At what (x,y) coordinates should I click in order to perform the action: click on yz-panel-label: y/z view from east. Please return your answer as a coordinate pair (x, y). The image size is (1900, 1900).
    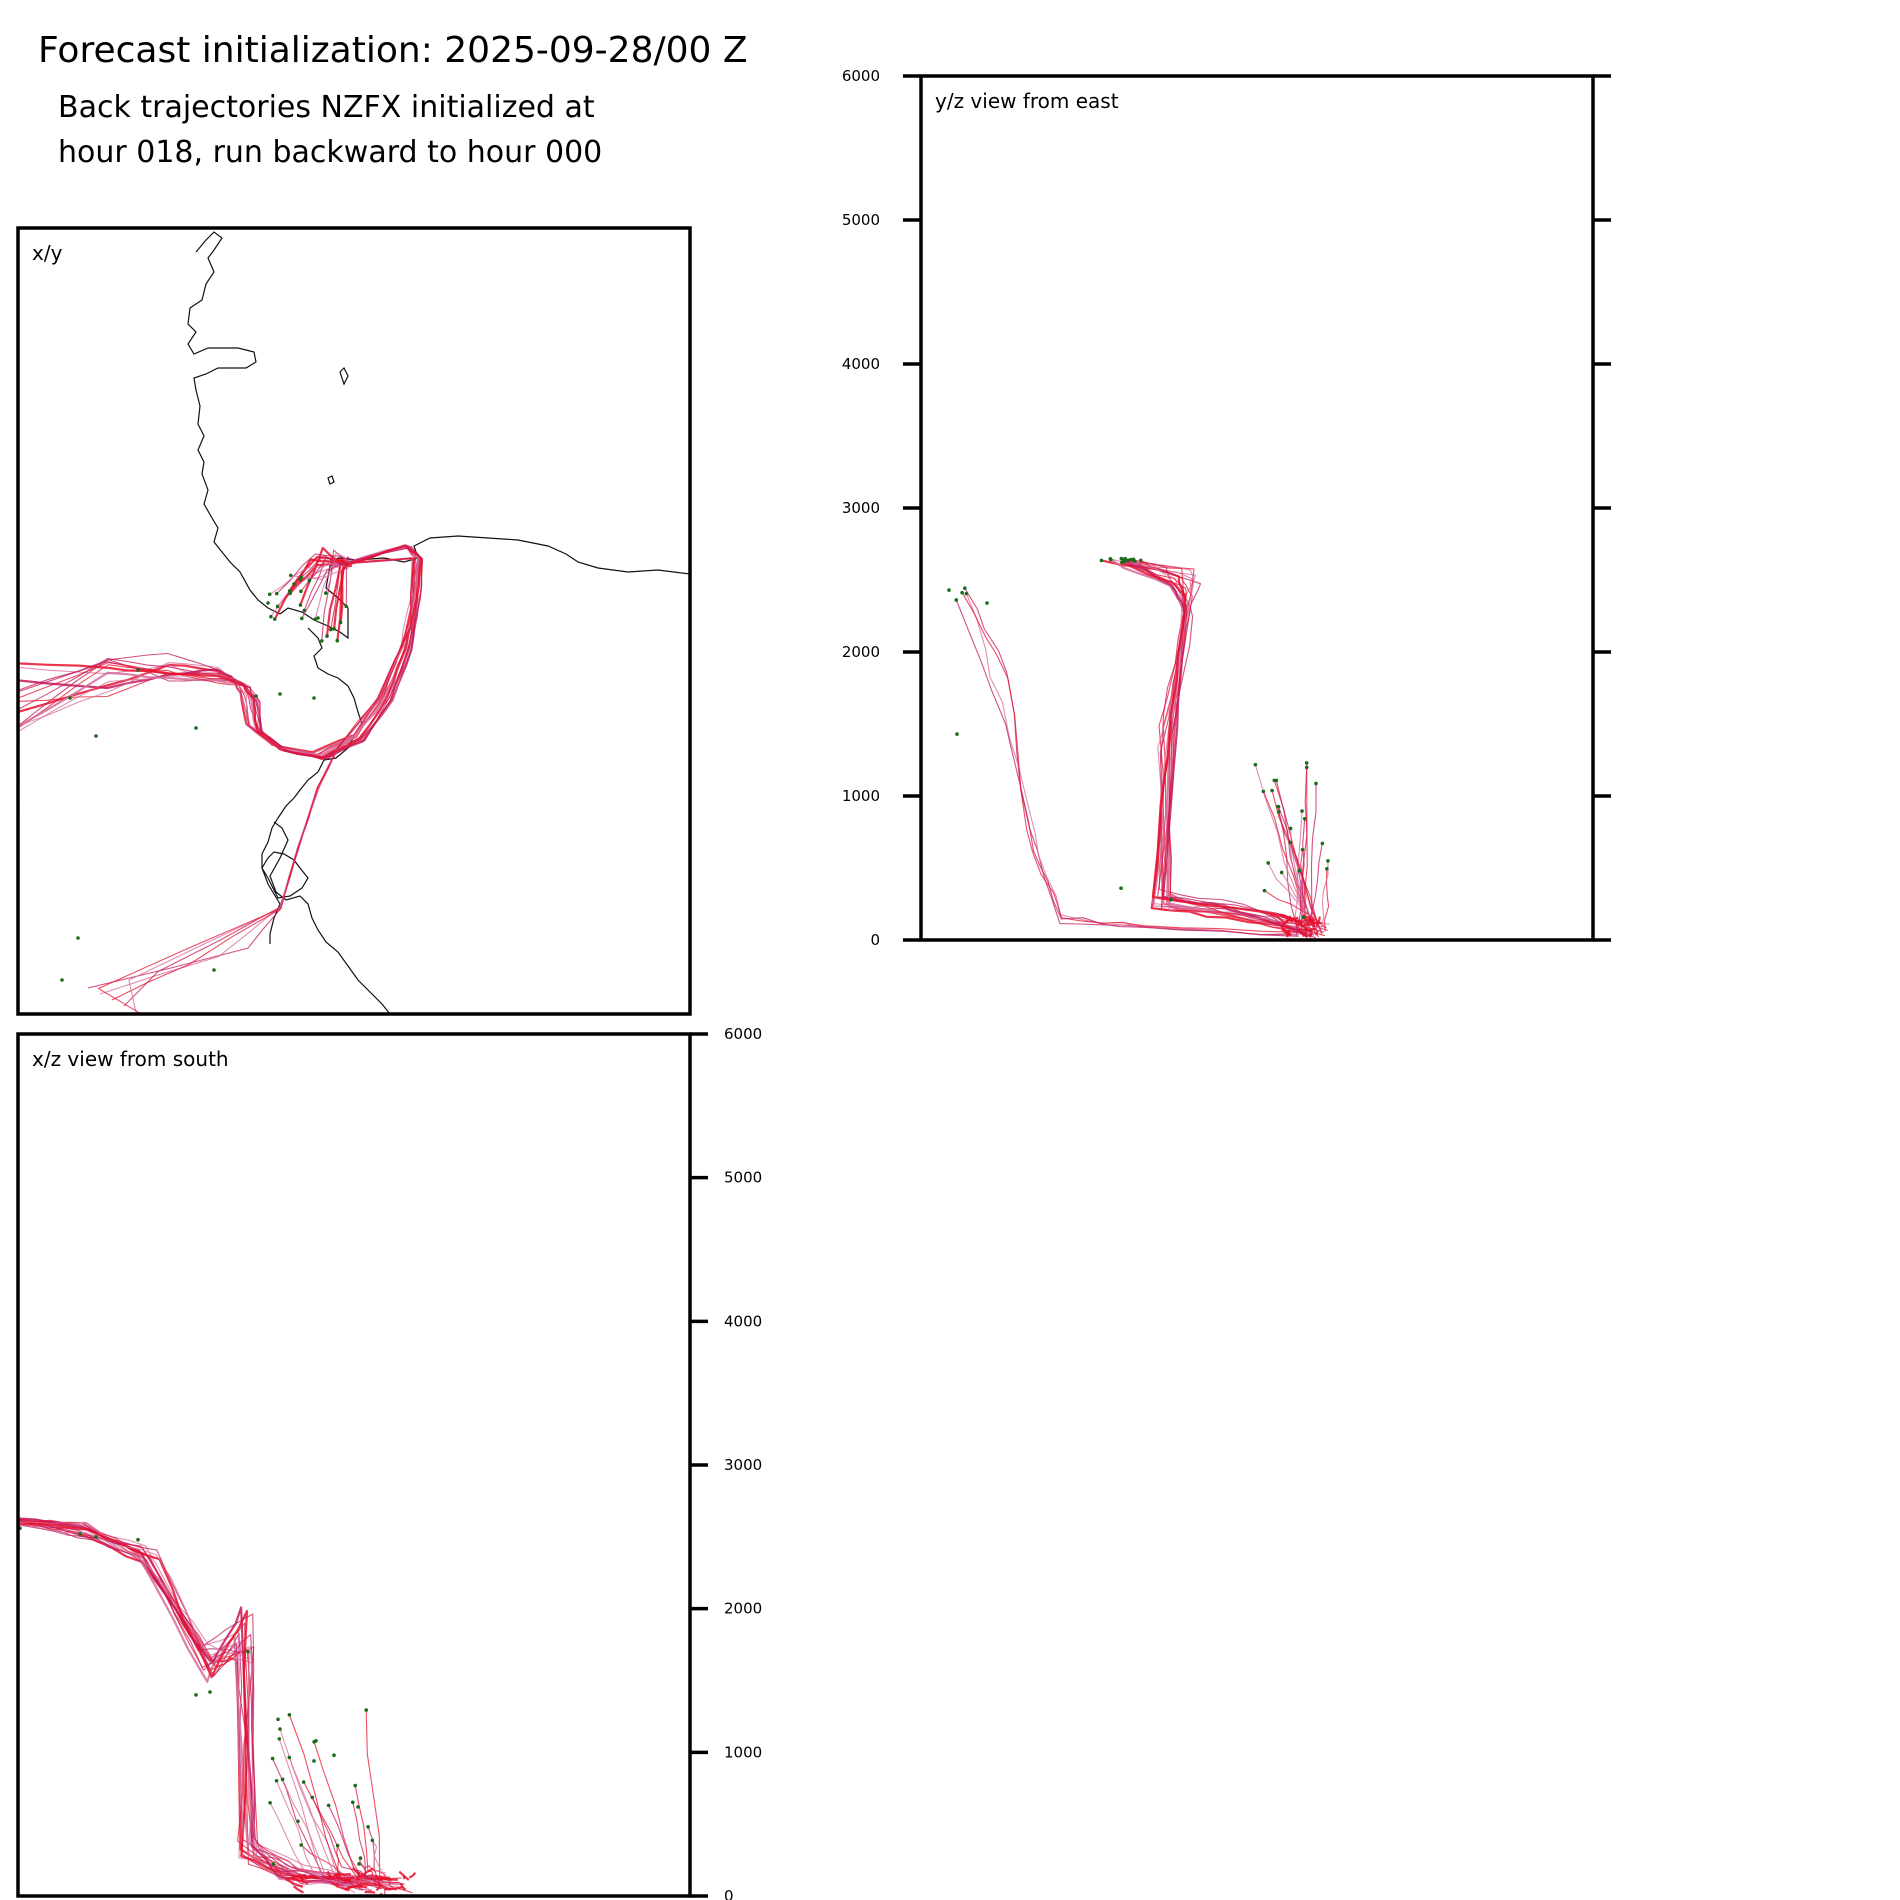
    Looking at the image, I should click on (1027, 101).